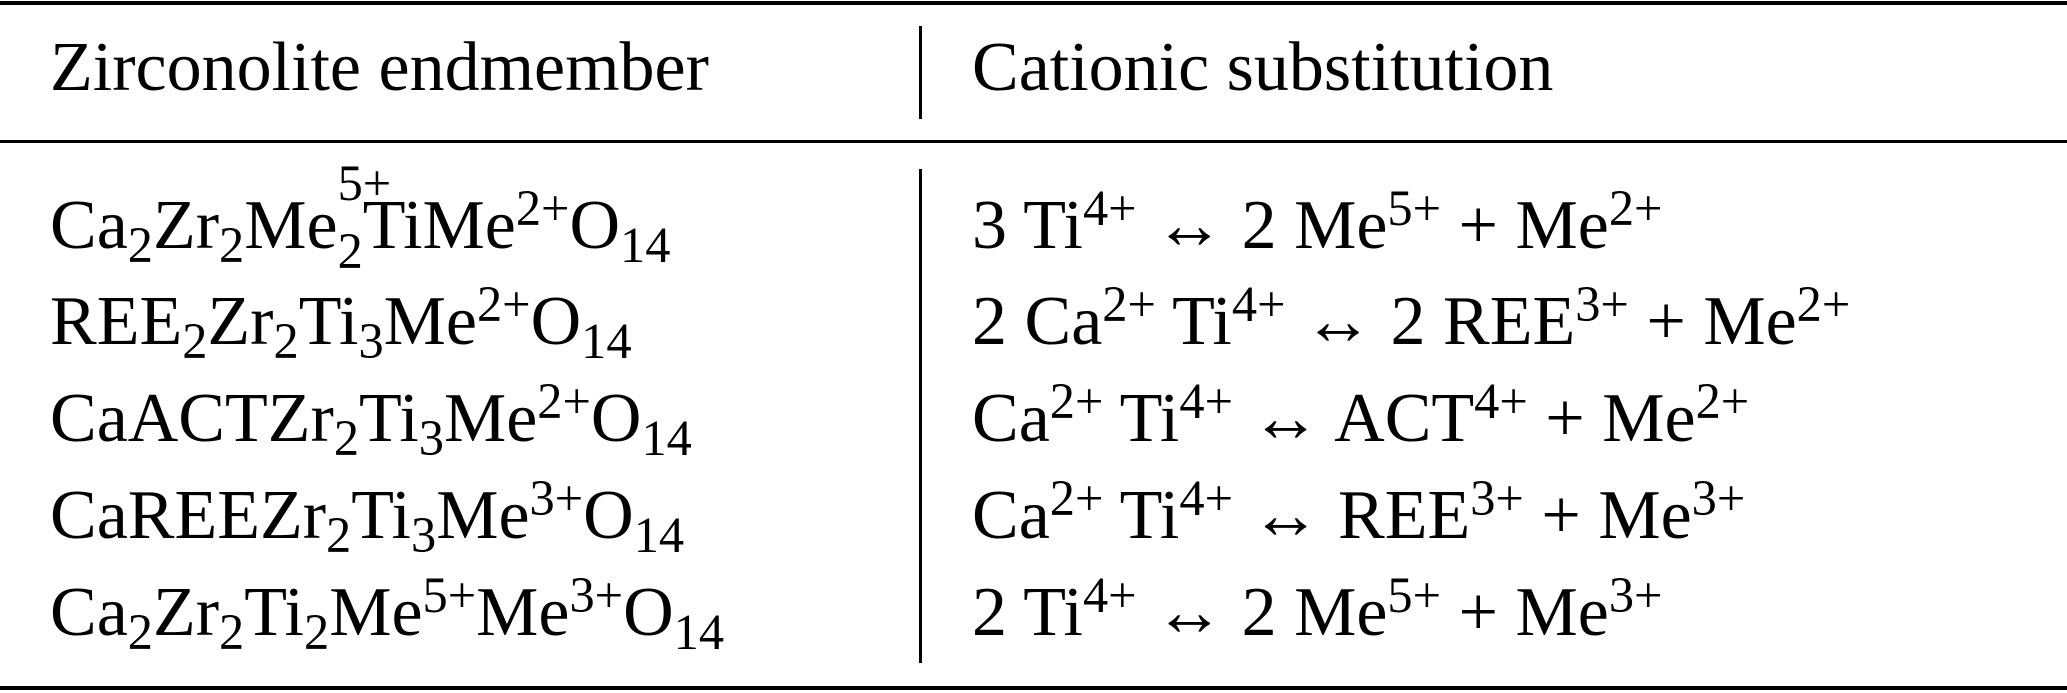  Describe the element at coordinates (192, 418) in the screenshot. I see `formula-text: CaACTZr` at that location.